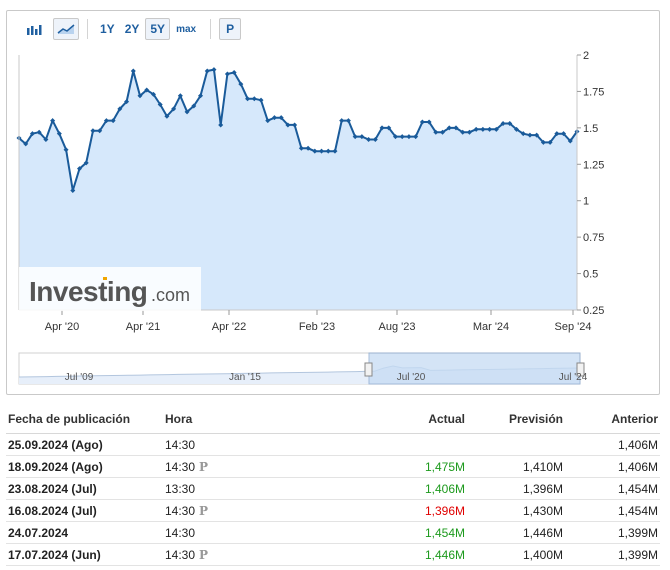  I want to click on cell-forecast: 1,400M, so click(517, 554).